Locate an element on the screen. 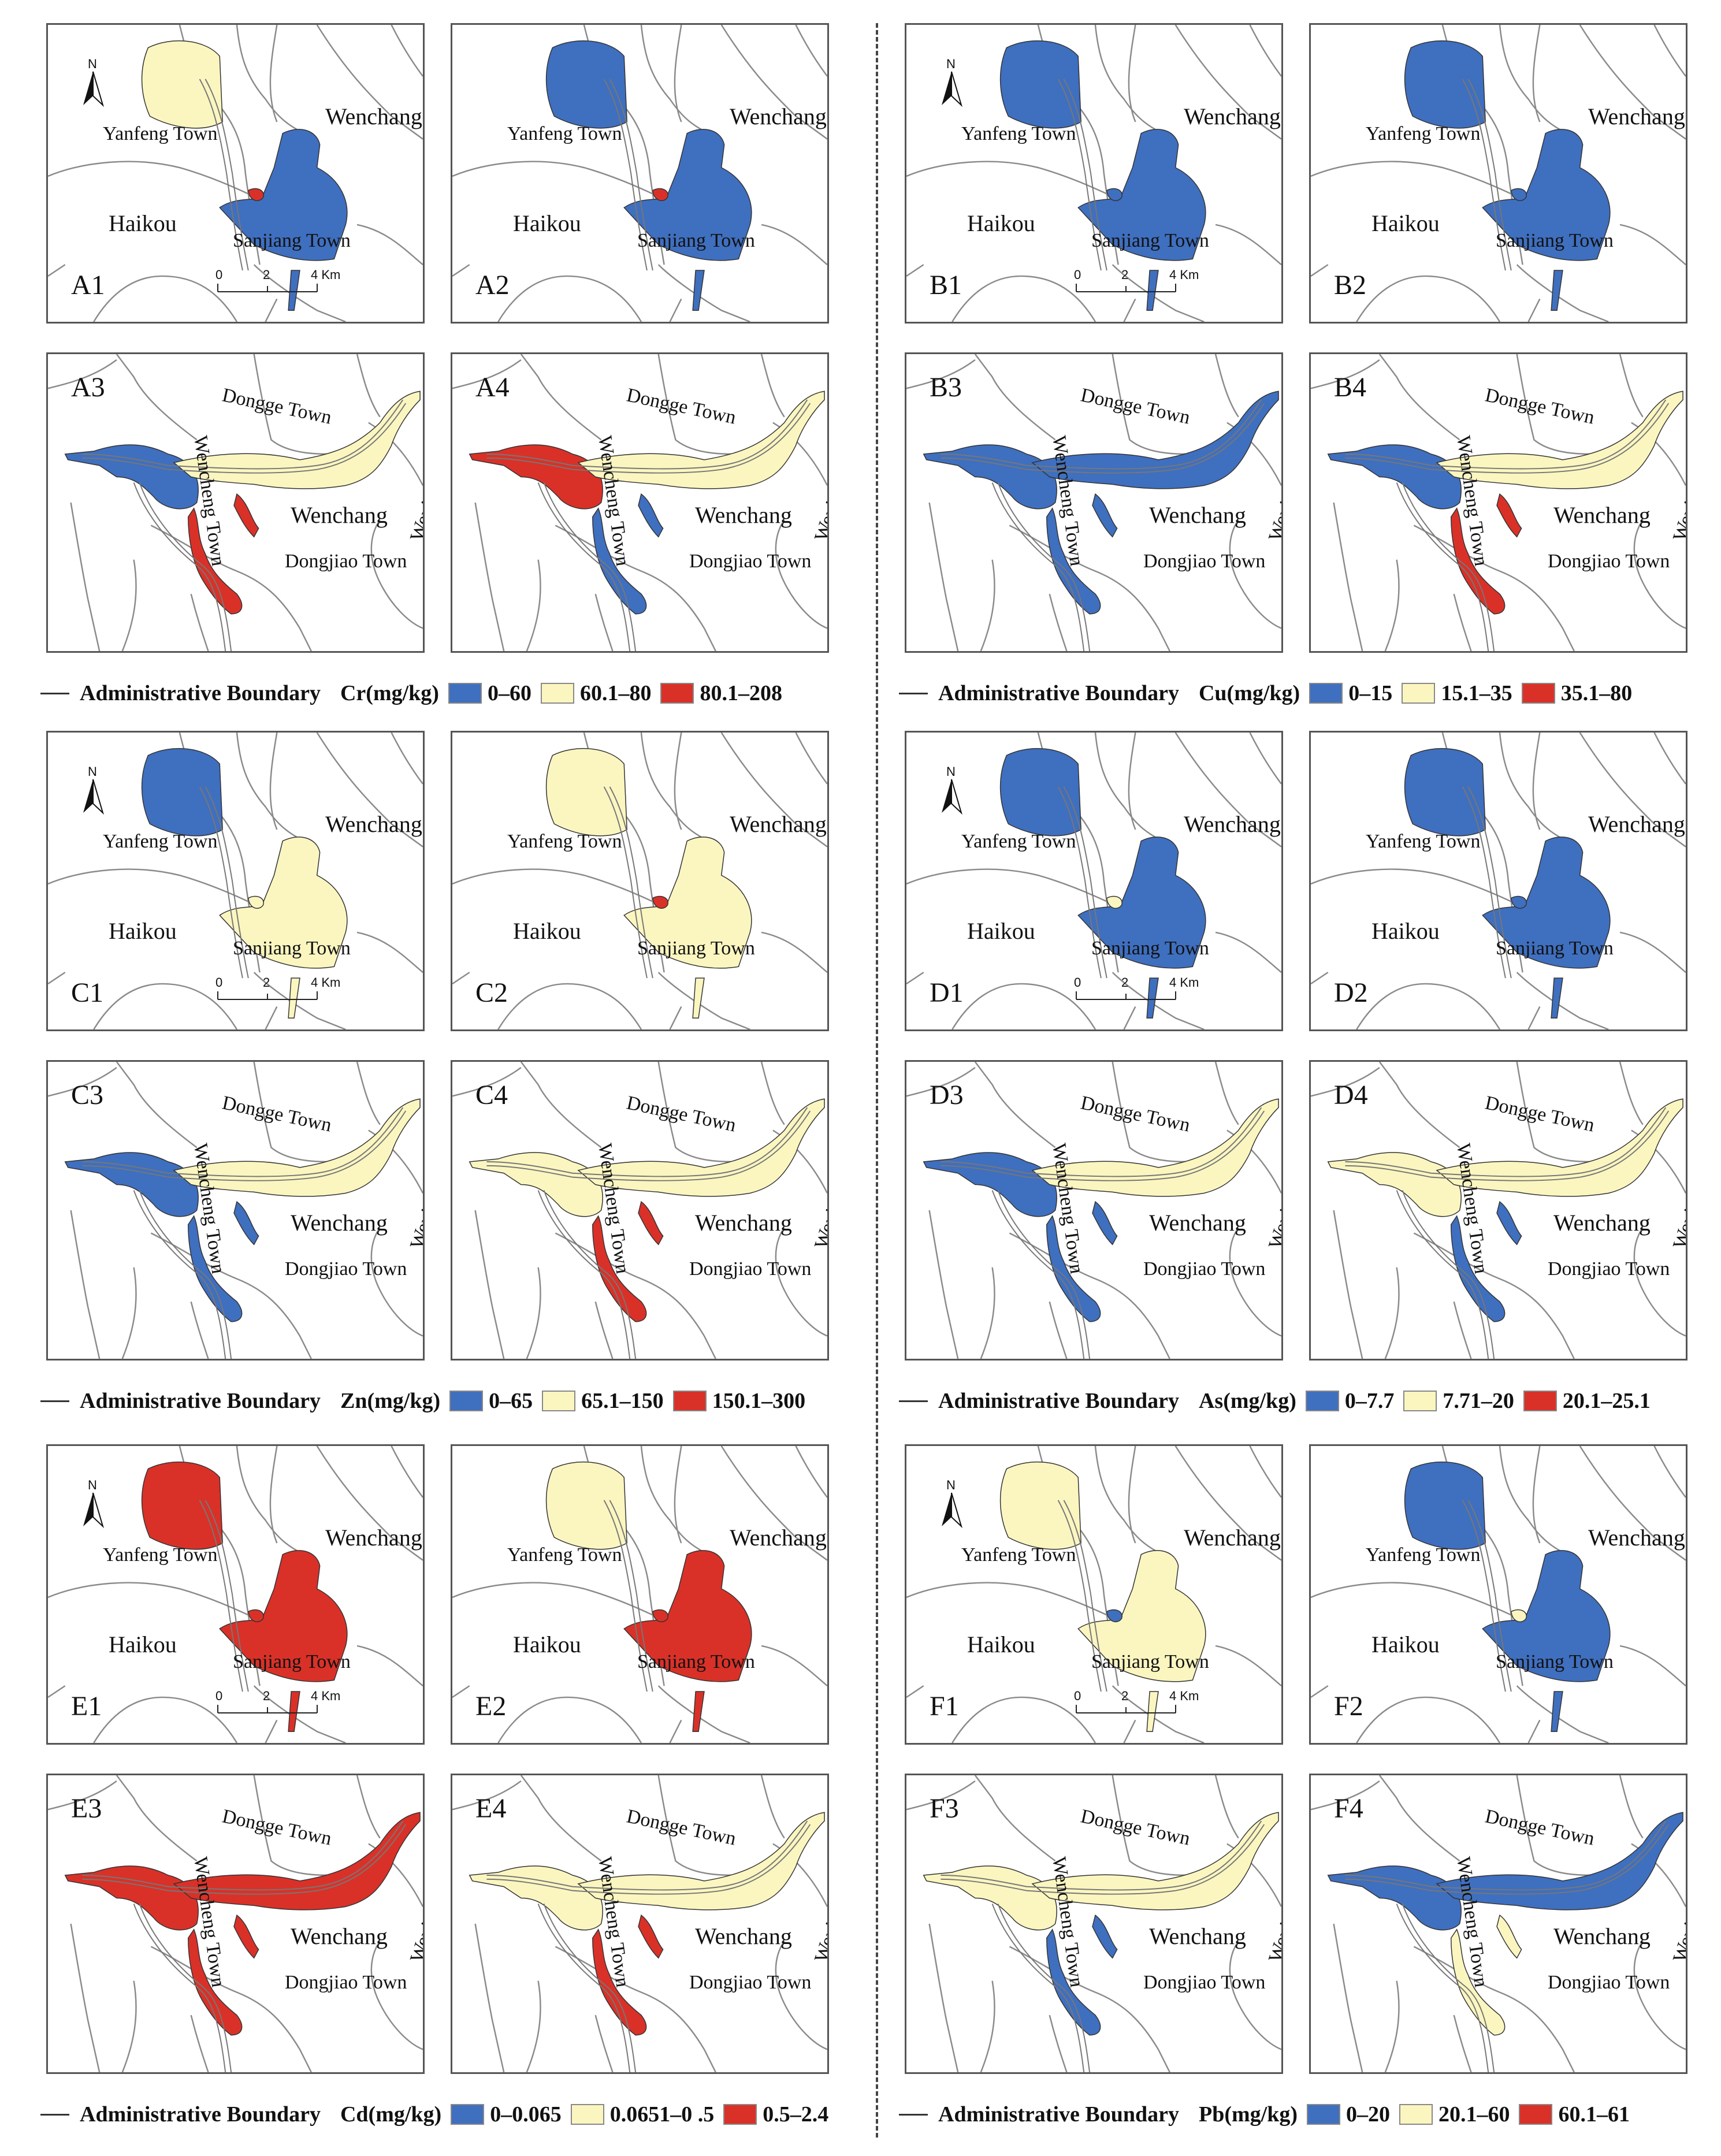  legend-class-label: 15.1–35 is located at coordinates (1476, 693).